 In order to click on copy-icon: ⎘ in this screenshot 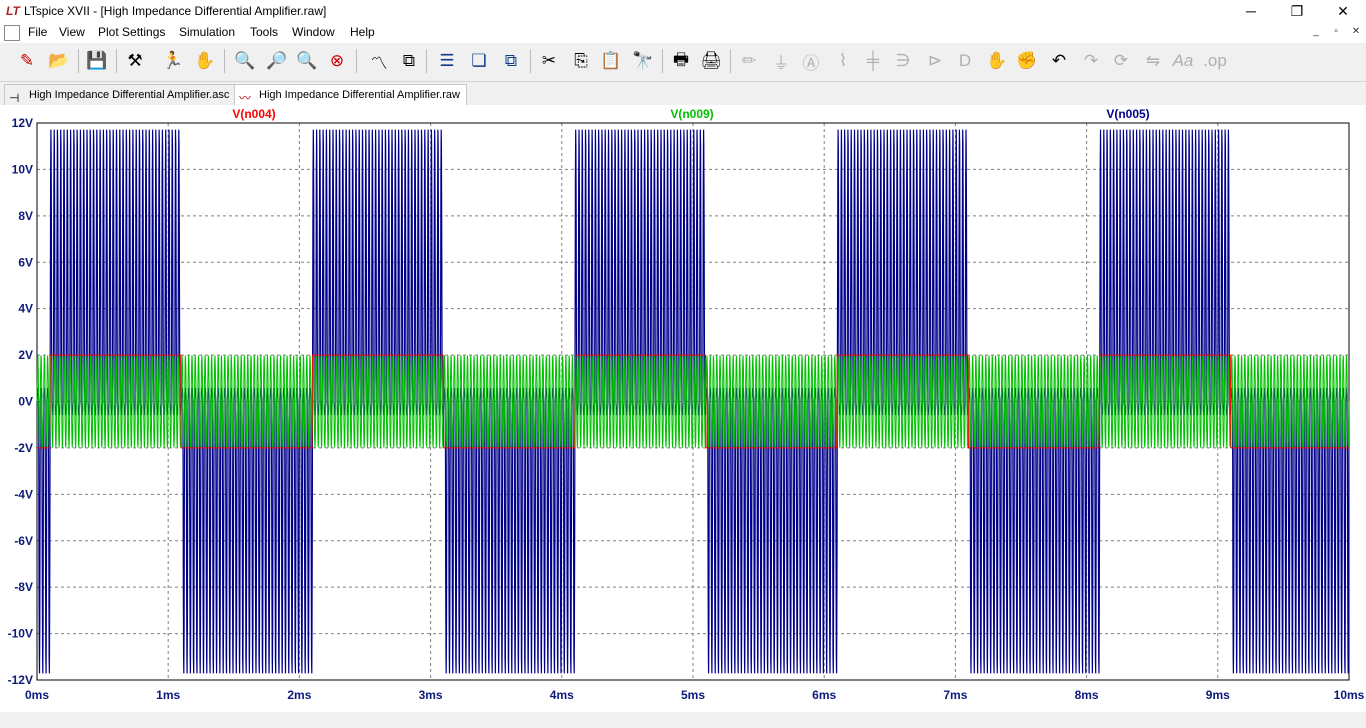, I will do `click(581, 60)`.